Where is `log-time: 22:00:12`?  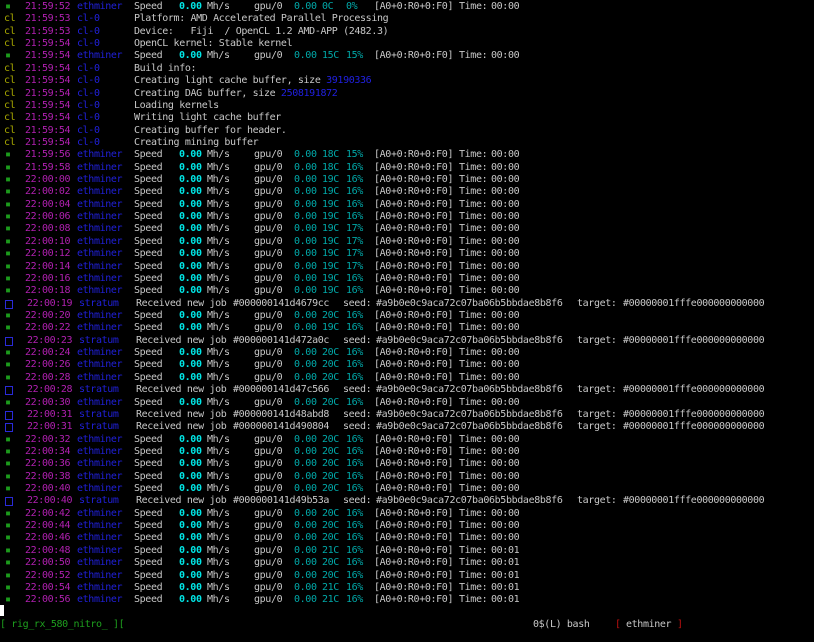 log-time: 22:00:12 is located at coordinates (48, 254).